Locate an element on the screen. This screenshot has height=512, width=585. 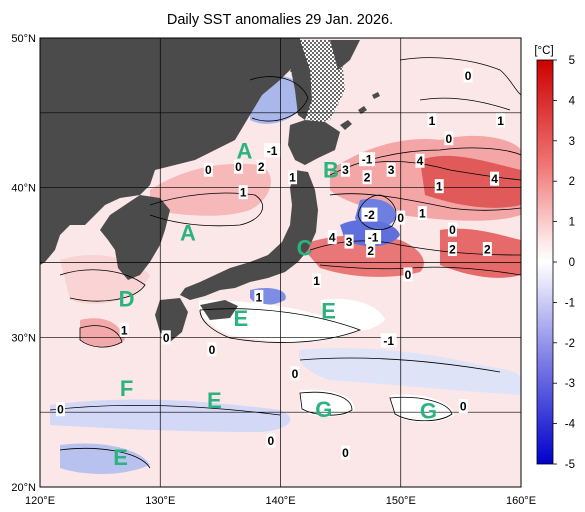
white-patch-e is located at coordinates (352, 315).